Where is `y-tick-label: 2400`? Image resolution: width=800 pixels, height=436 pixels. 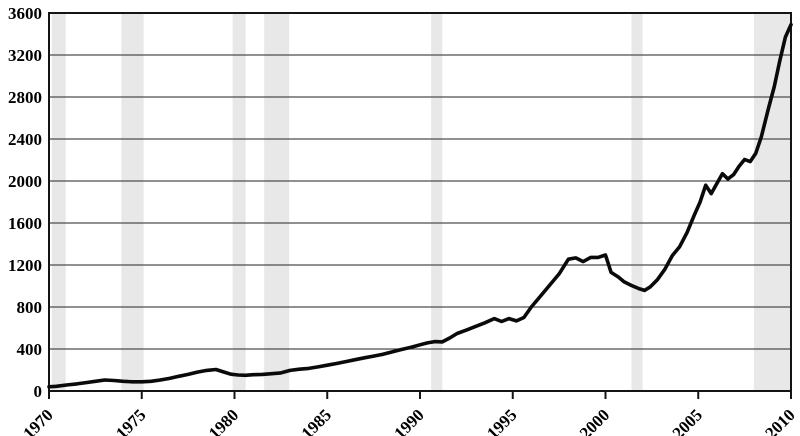
y-tick-label: 2400 is located at coordinates (25, 139).